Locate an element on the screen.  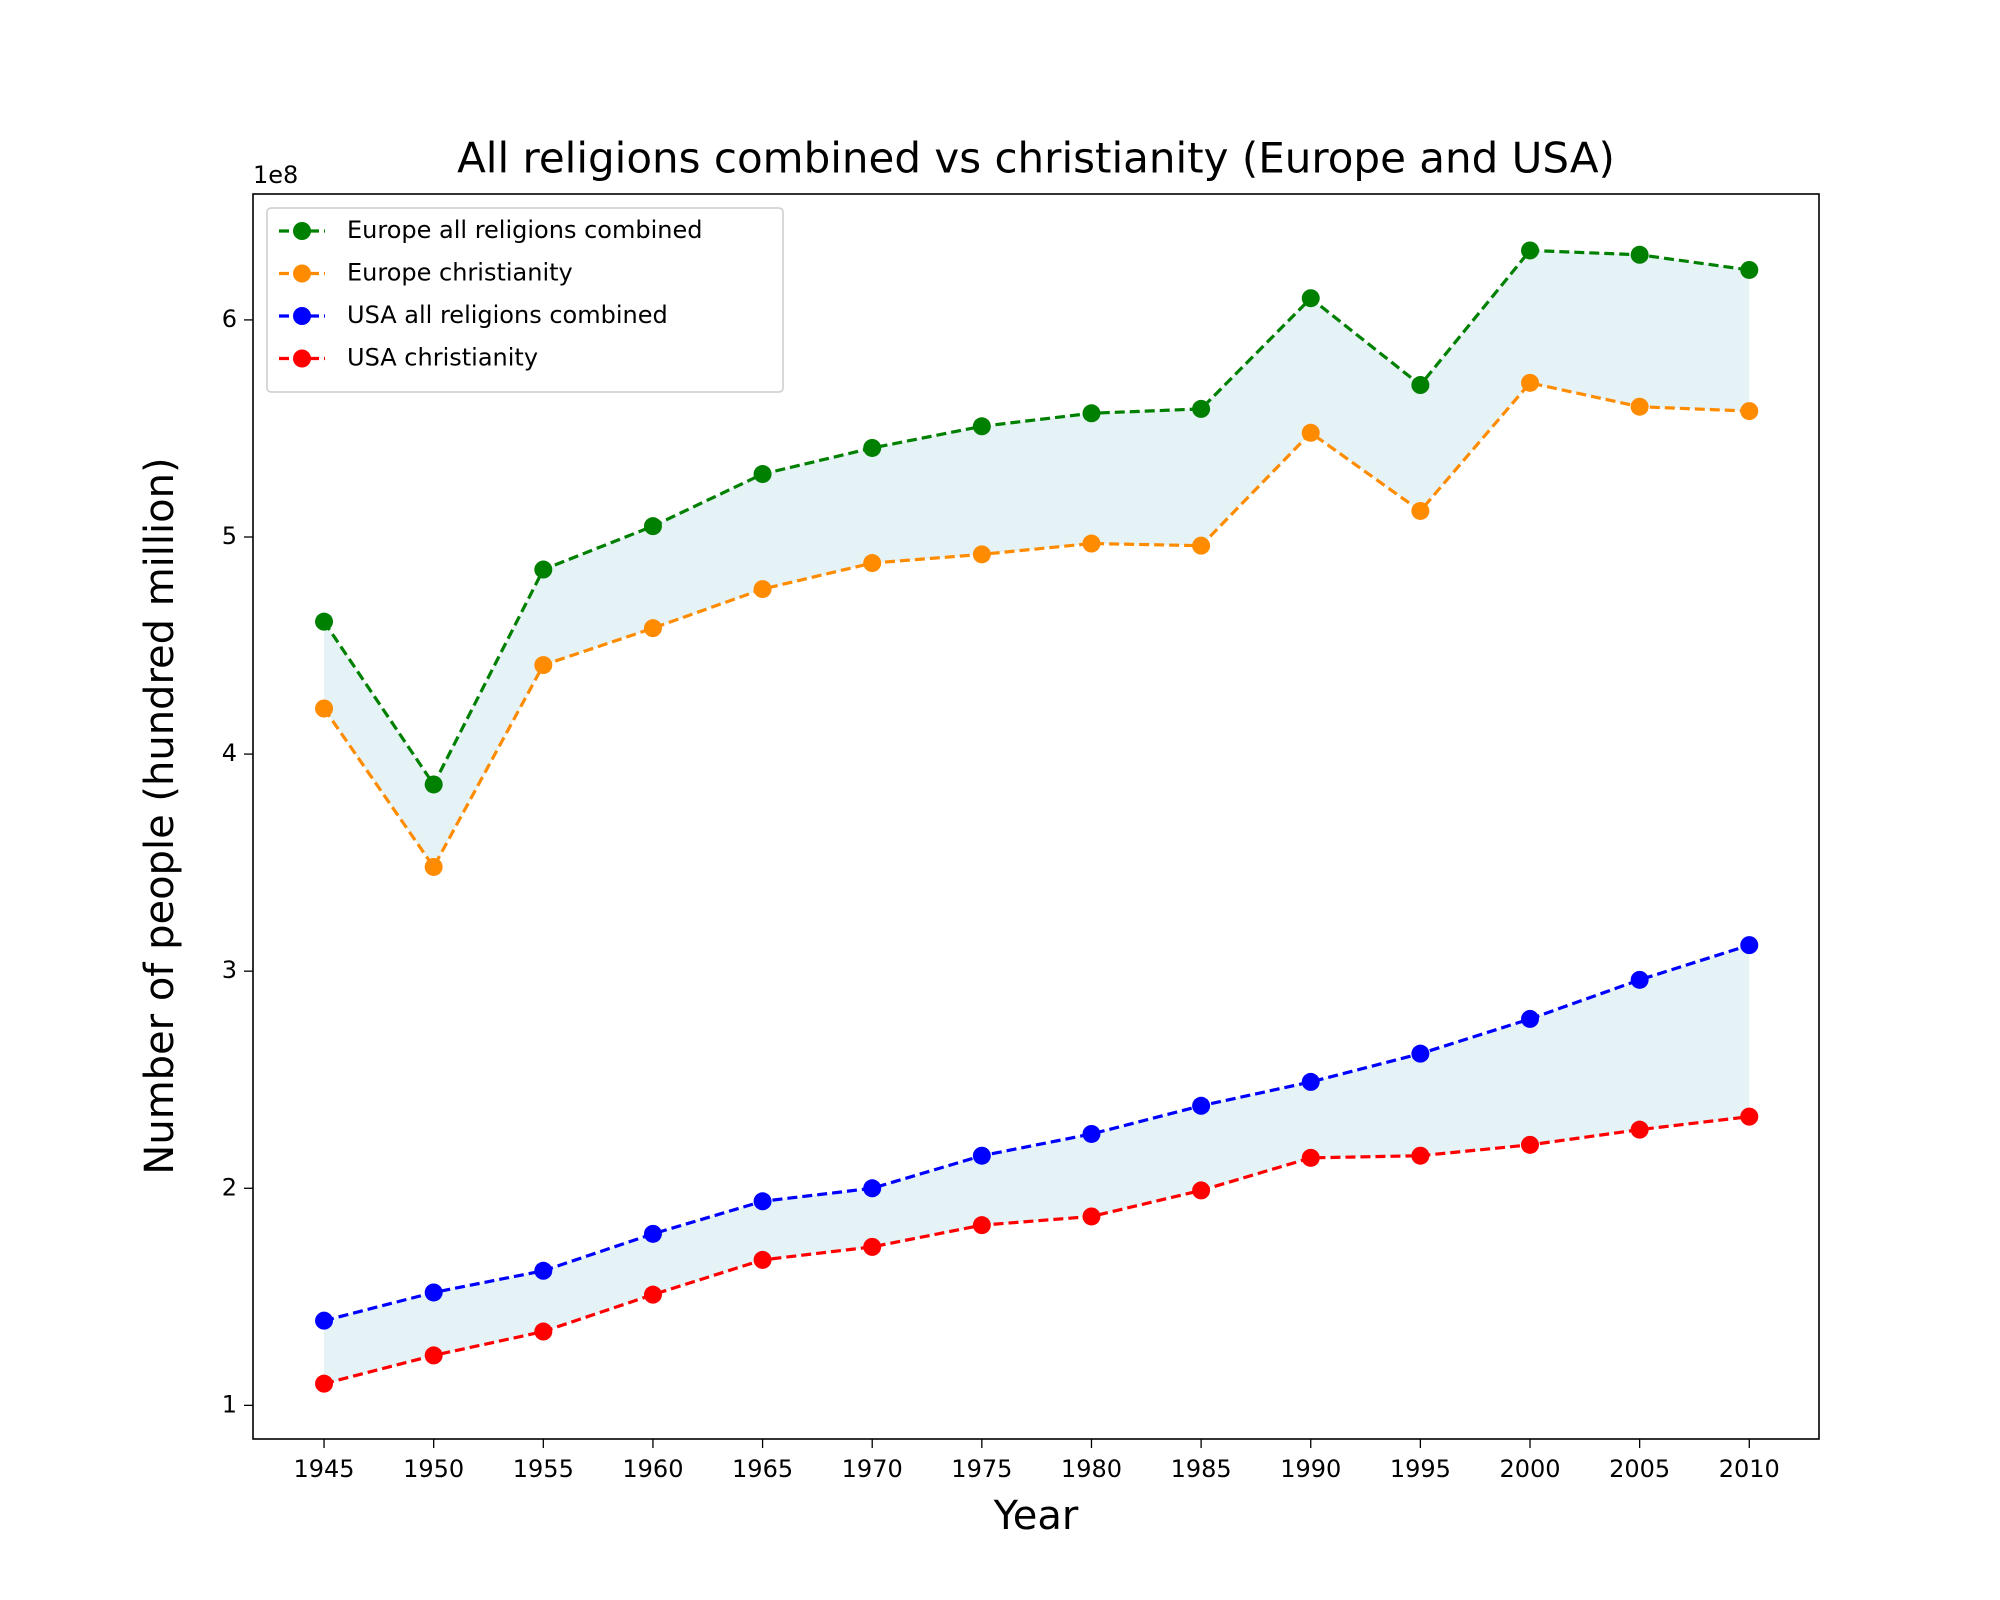
y-tick-label: 5 is located at coordinates (229, 536).